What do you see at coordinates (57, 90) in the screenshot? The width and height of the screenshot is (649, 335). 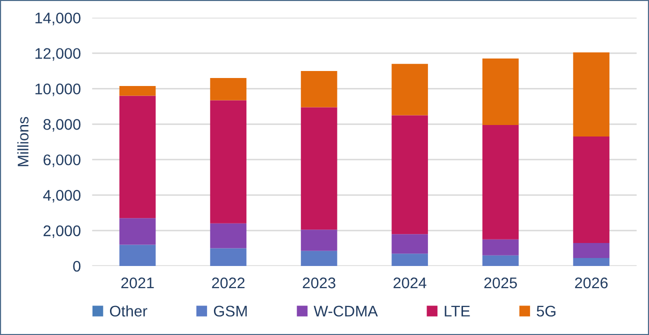 I see `y-tick-label: 10,000` at bounding box center [57, 90].